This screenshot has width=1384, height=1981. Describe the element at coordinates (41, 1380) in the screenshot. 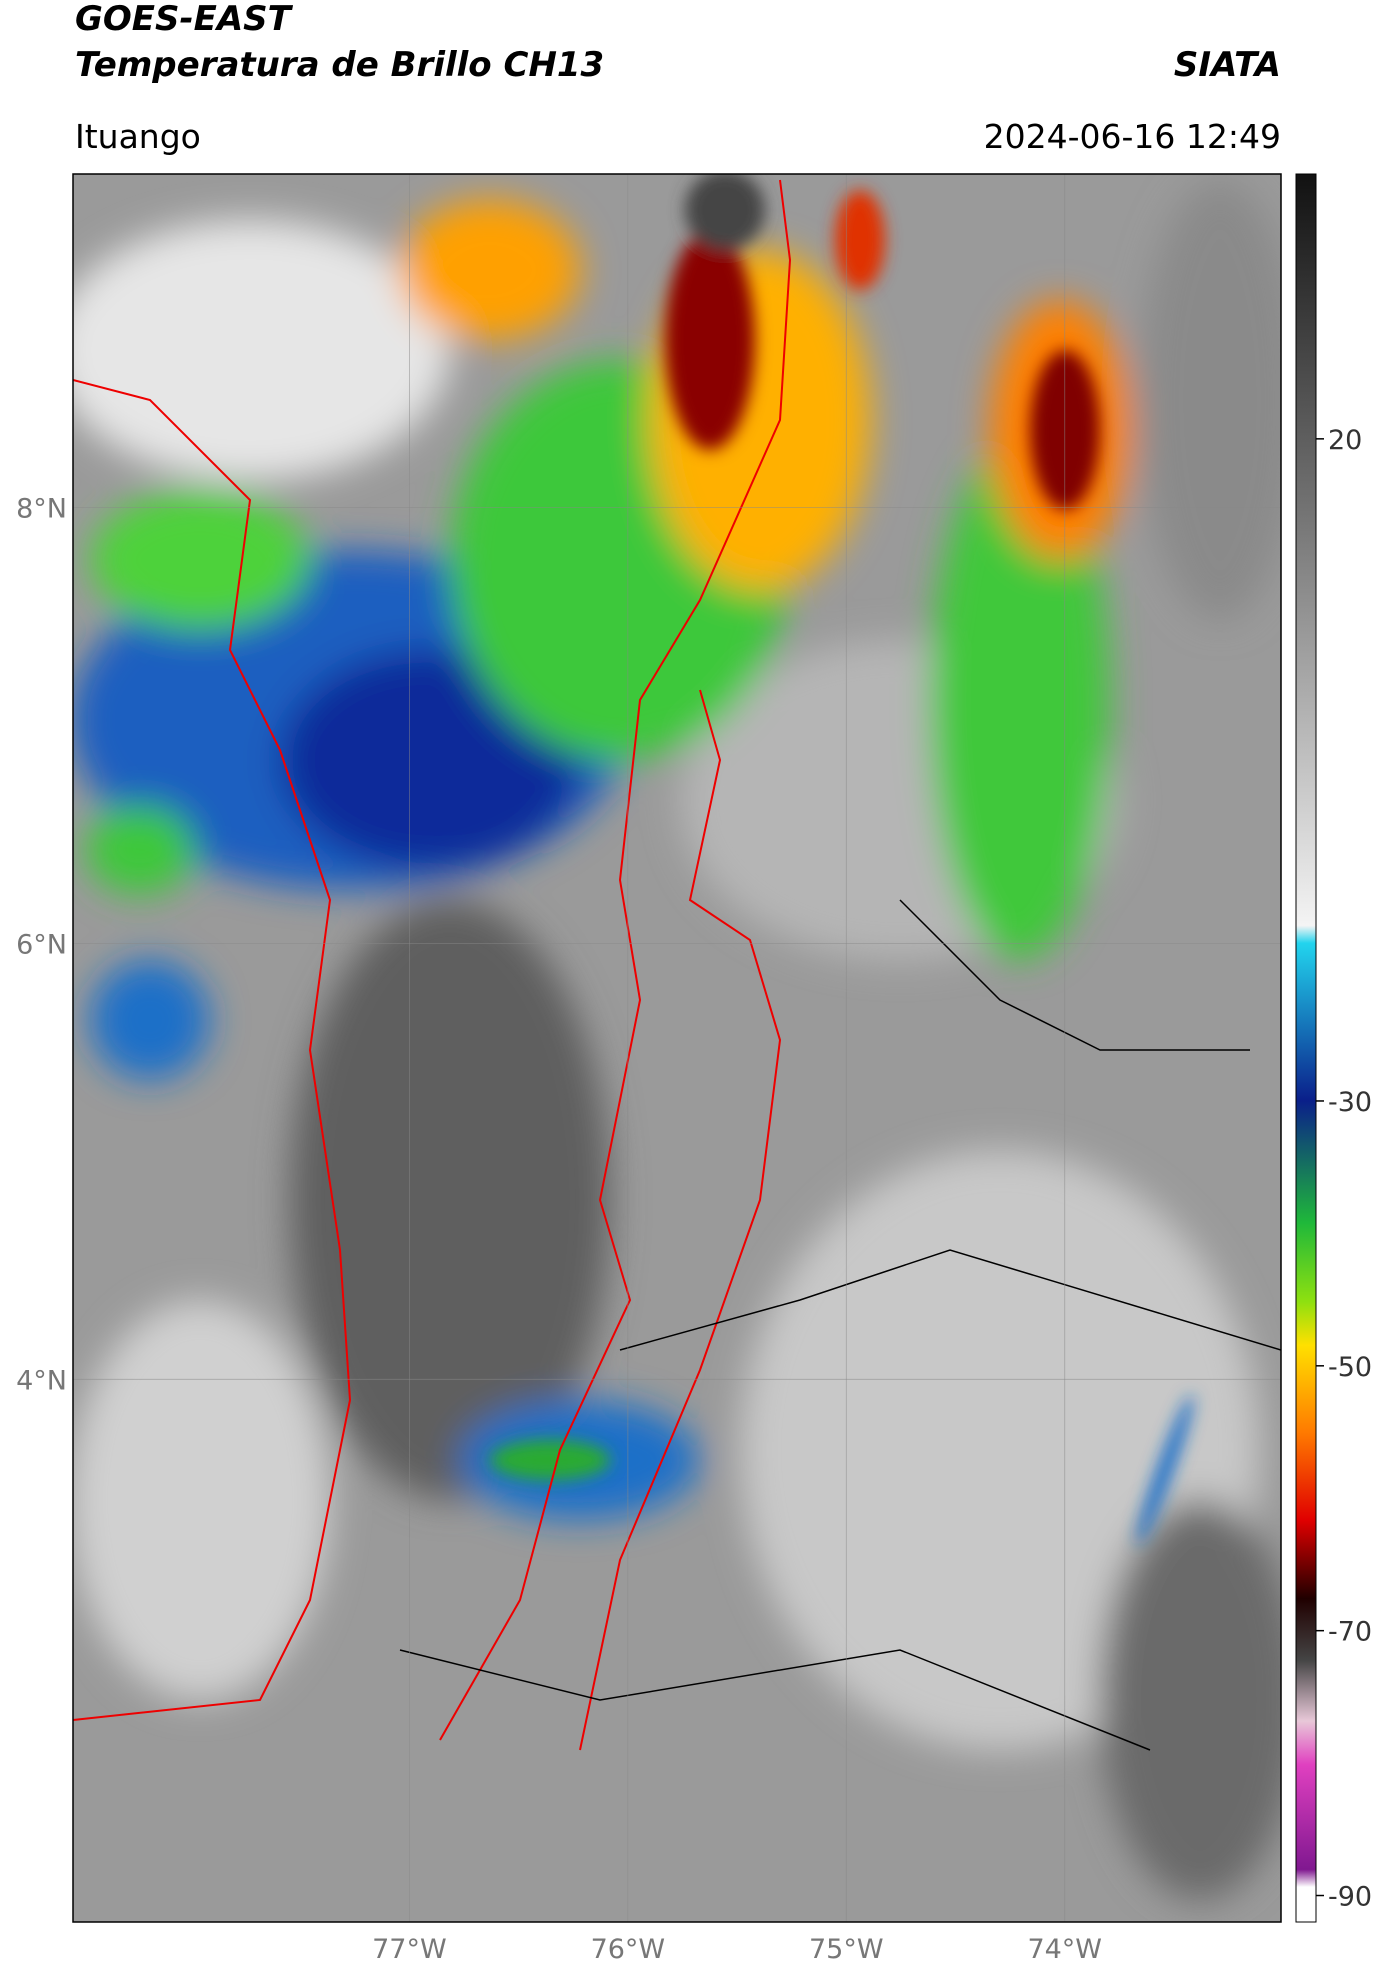

I see `y-tick-label: 4°N` at that location.